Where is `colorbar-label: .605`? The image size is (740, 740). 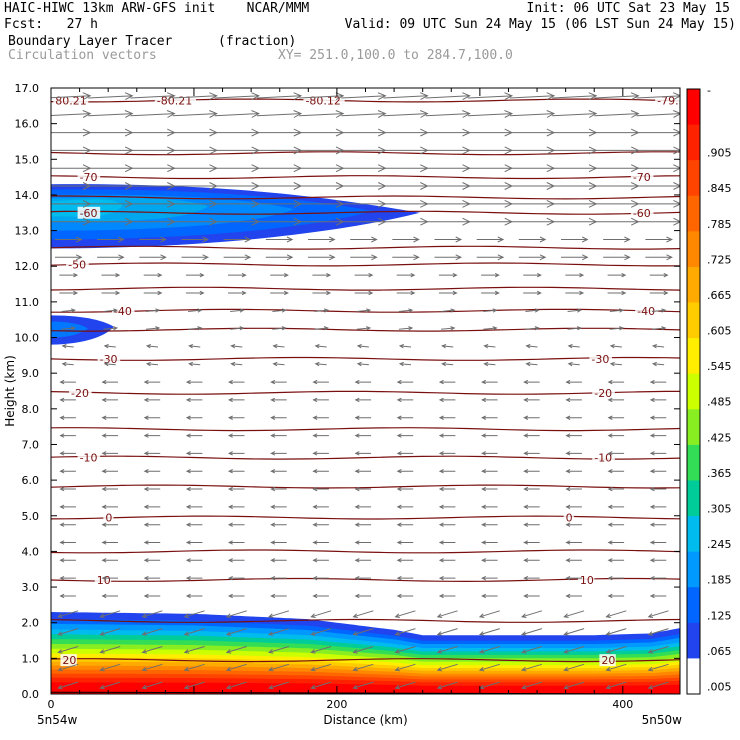 colorbar-label: .605 is located at coordinates (719, 331).